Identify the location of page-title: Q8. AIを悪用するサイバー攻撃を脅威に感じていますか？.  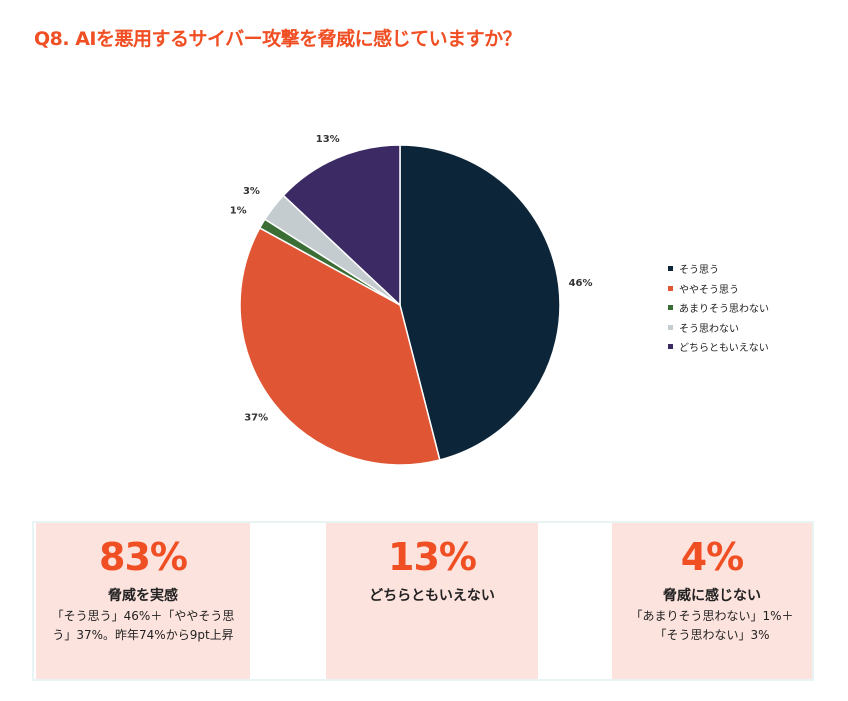
(278, 39).